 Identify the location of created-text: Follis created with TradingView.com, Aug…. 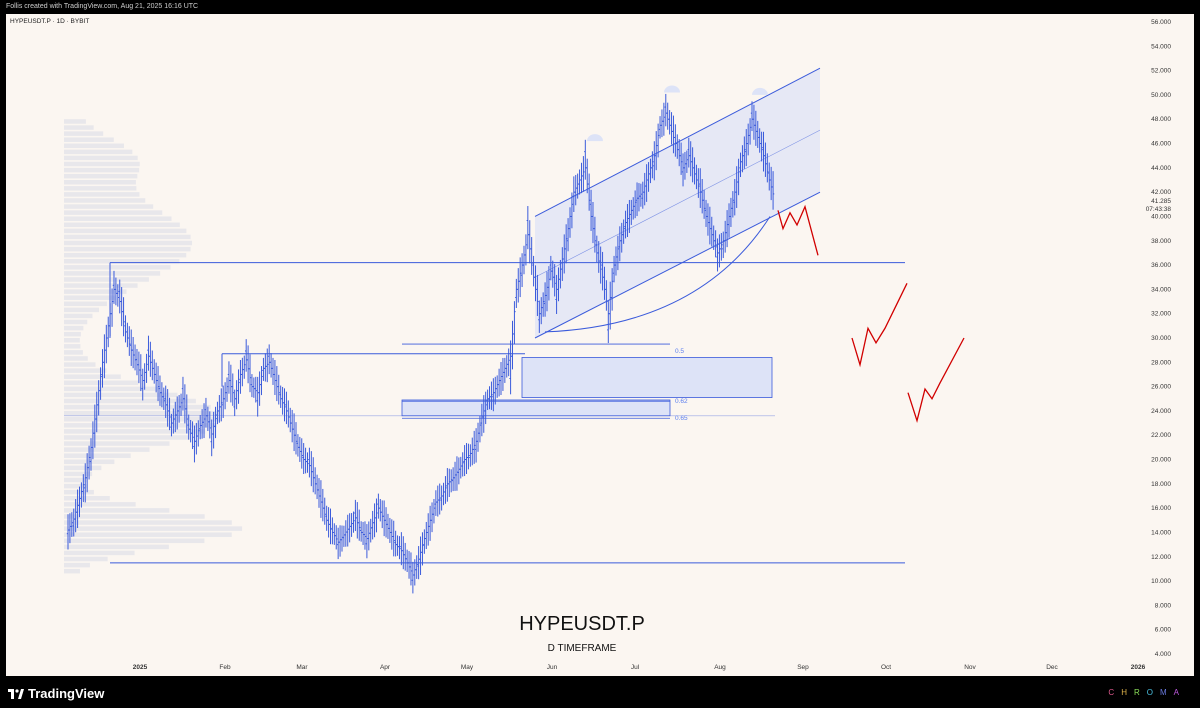
(102, 6).